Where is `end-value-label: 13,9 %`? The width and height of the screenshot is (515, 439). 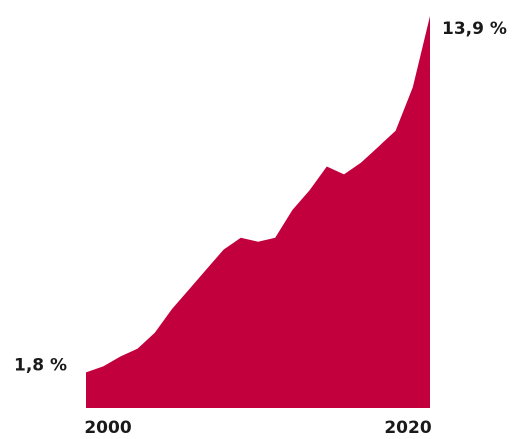
end-value-label: 13,9 % is located at coordinates (474, 29).